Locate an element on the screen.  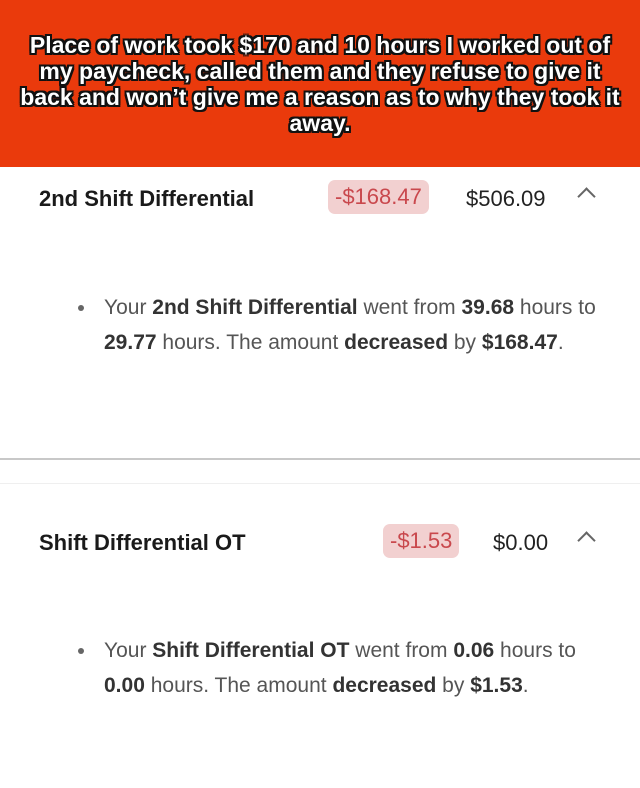
change-badge: -$168.47 is located at coordinates (378, 197).